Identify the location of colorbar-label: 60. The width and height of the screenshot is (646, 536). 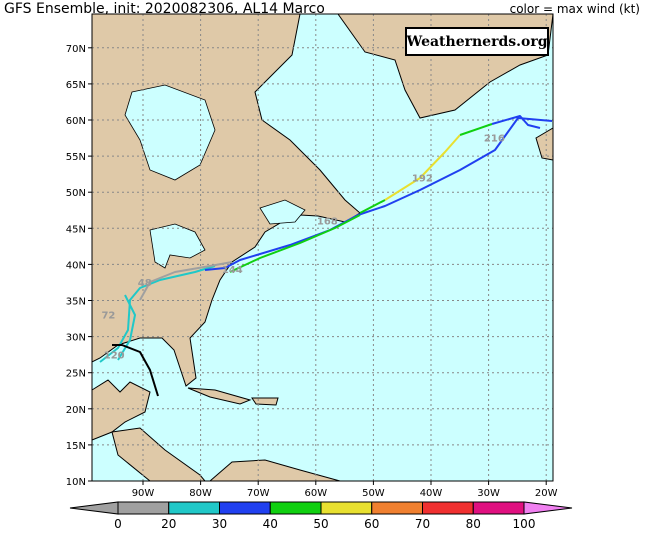
(371, 524).